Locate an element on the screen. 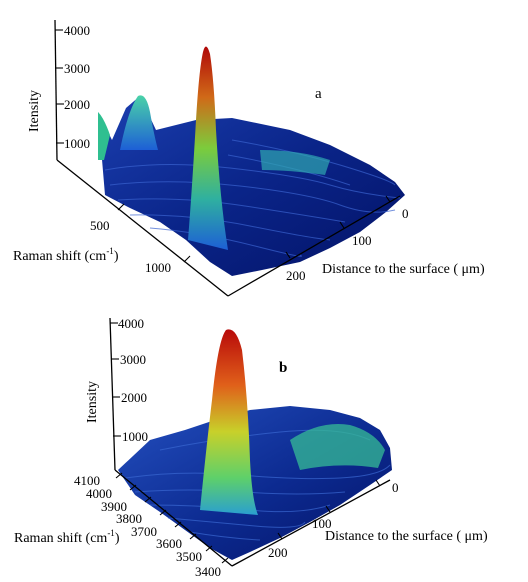 The height and width of the screenshot is (582, 528). panel-b-x-tick-4100: 4100 is located at coordinates (87, 480).